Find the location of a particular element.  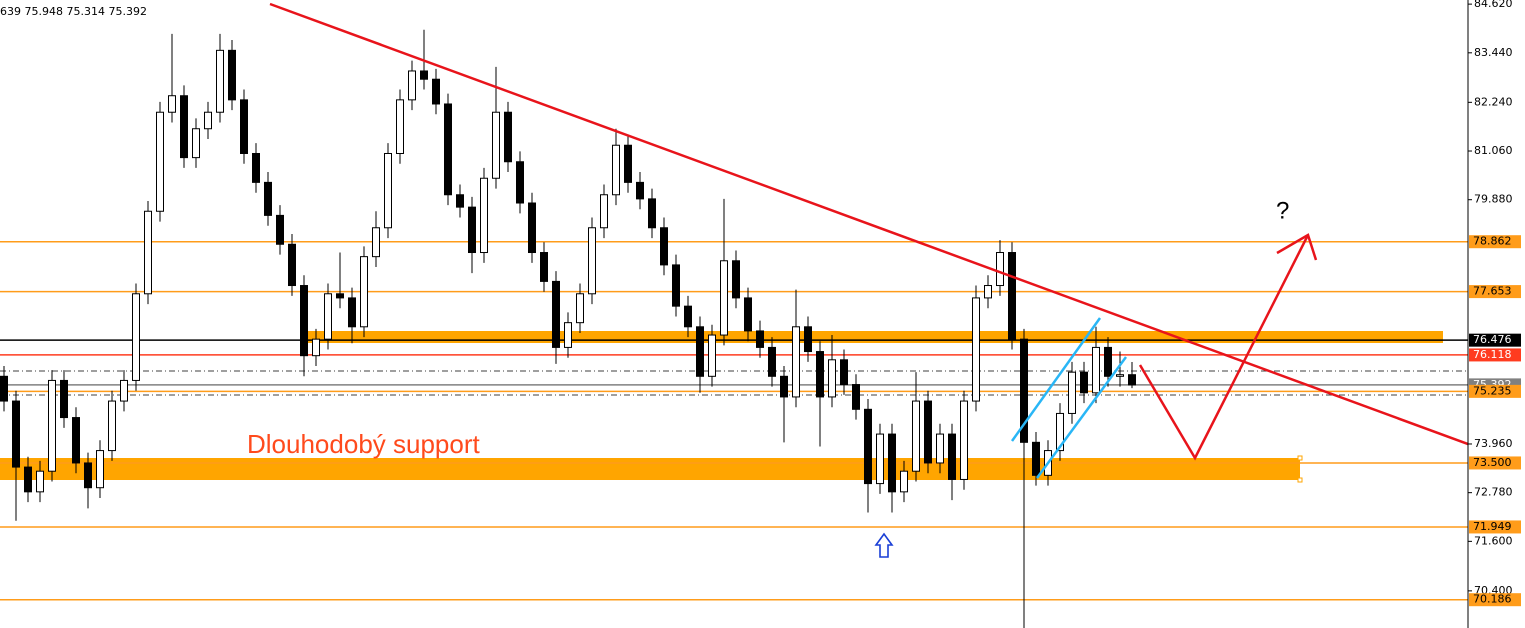

level-label: 70.186 is located at coordinates (1492, 599).